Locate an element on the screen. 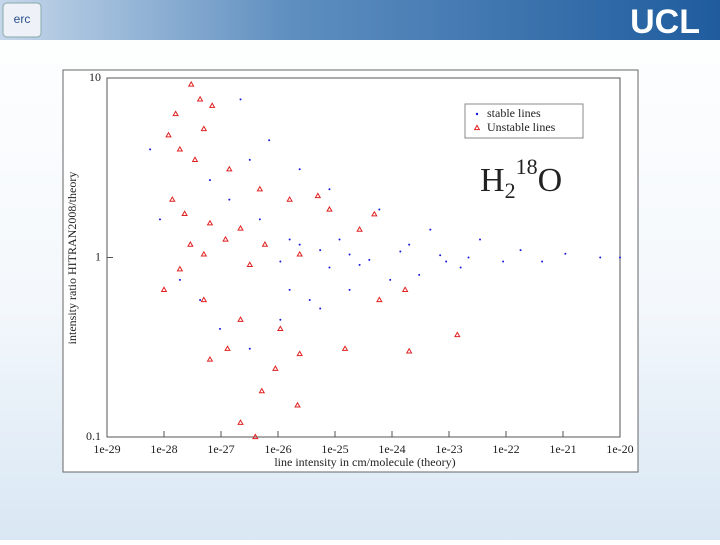 The image size is (720, 545). legend-label: stable lines is located at coordinates (514, 113).